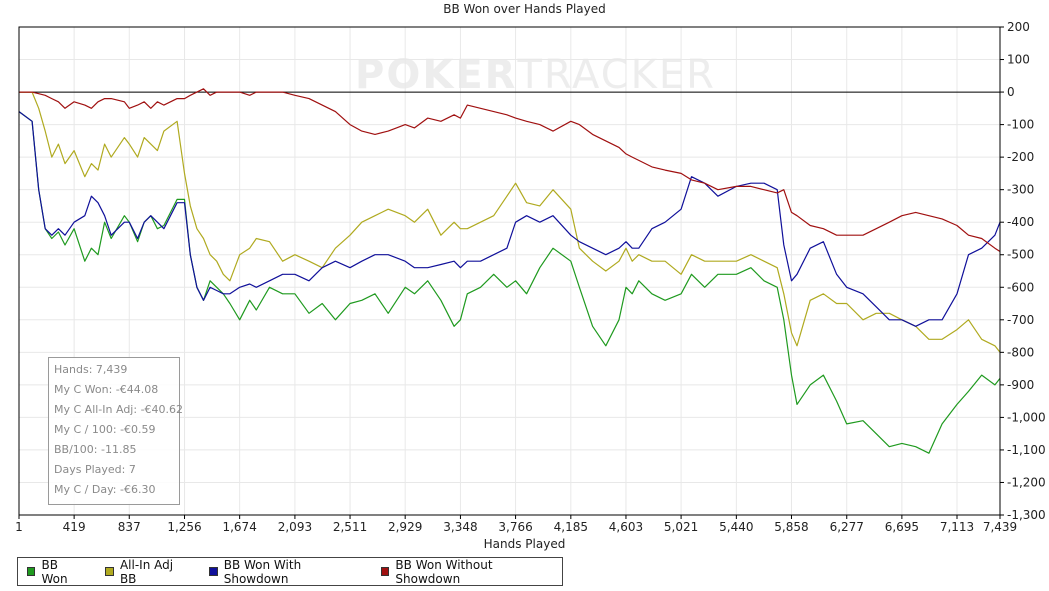  I want to click on legend-label-bb-won: BB Won, so click(54, 571).